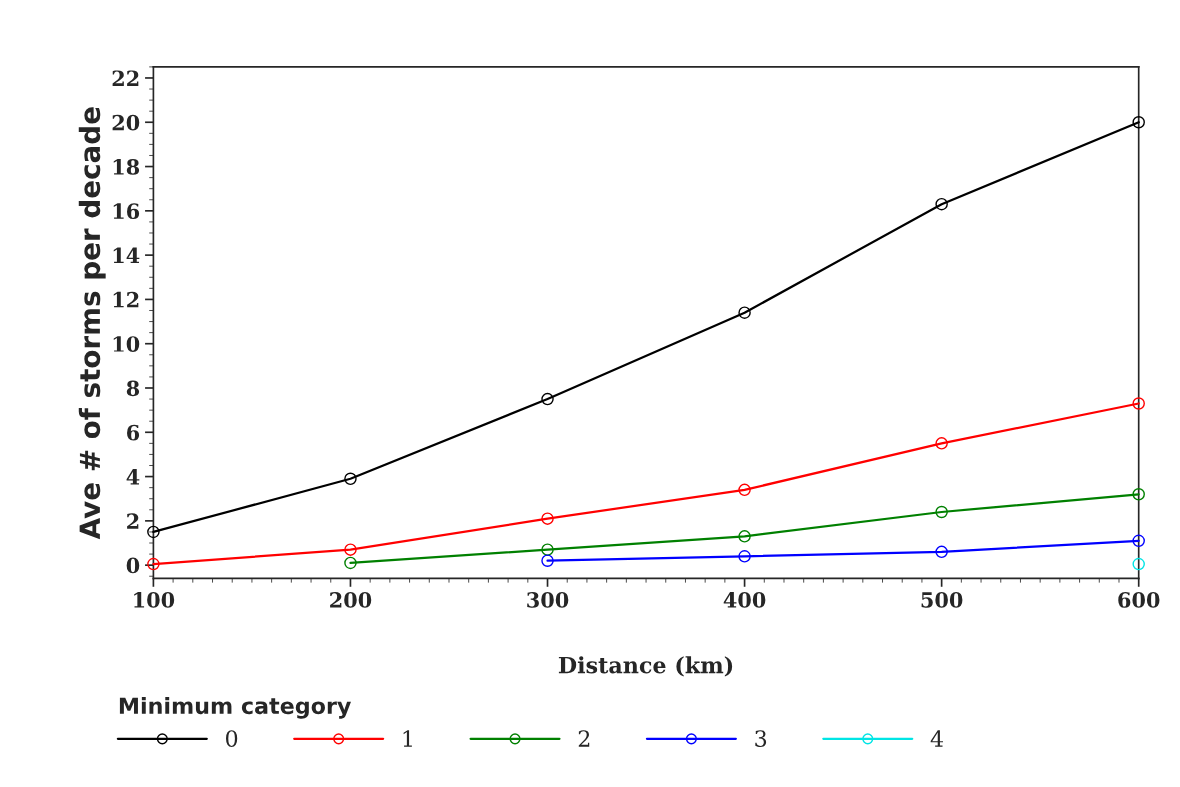  I want to click on y-tick-label: 12, so click(126, 299).